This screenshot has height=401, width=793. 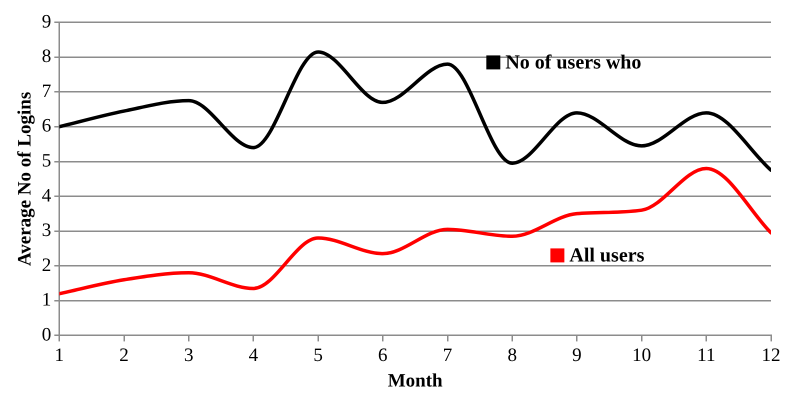 What do you see at coordinates (47, 335) in the screenshot?
I see `y-tick-label: 0` at bounding box center [47, 335].